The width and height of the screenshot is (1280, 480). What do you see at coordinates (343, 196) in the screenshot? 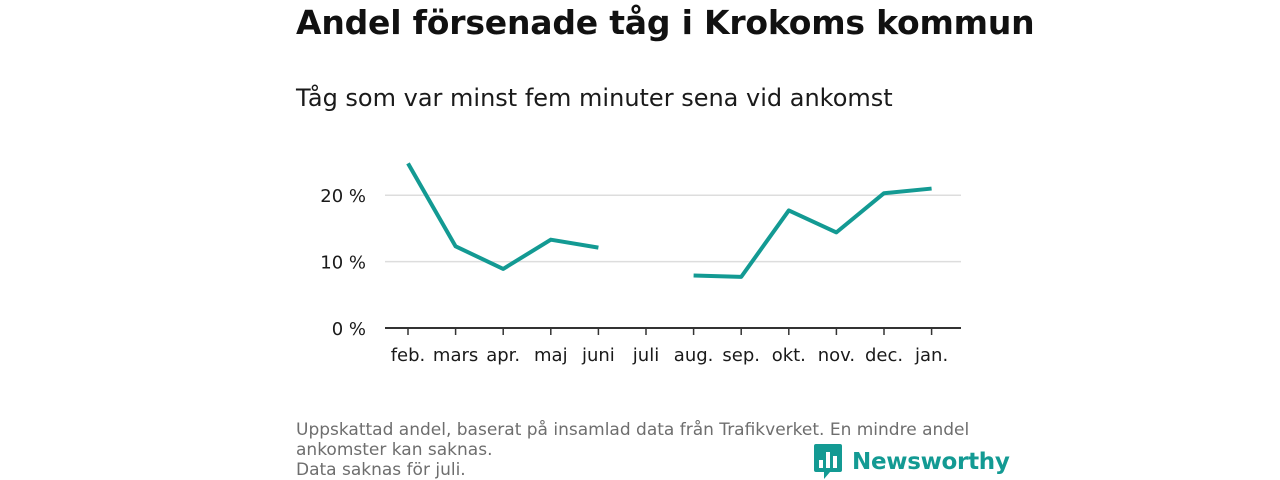
I see `y-tick-label: 20 %` at bounding box center [343, 196].